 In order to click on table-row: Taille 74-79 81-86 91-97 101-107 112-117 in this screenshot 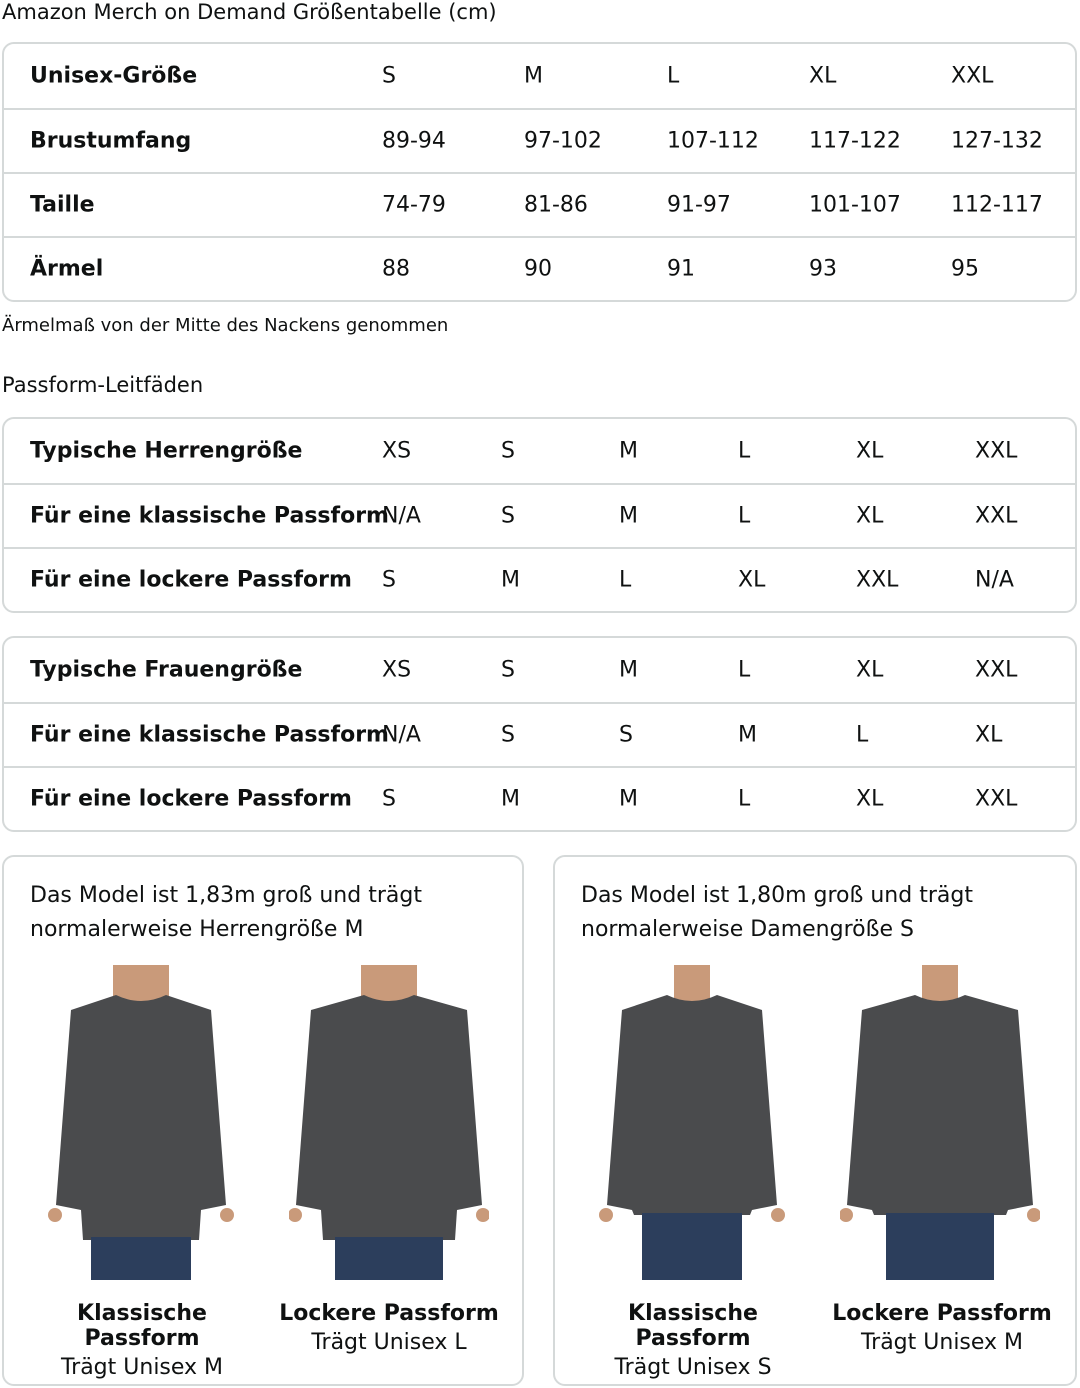, I will do `click(539, 204)`.